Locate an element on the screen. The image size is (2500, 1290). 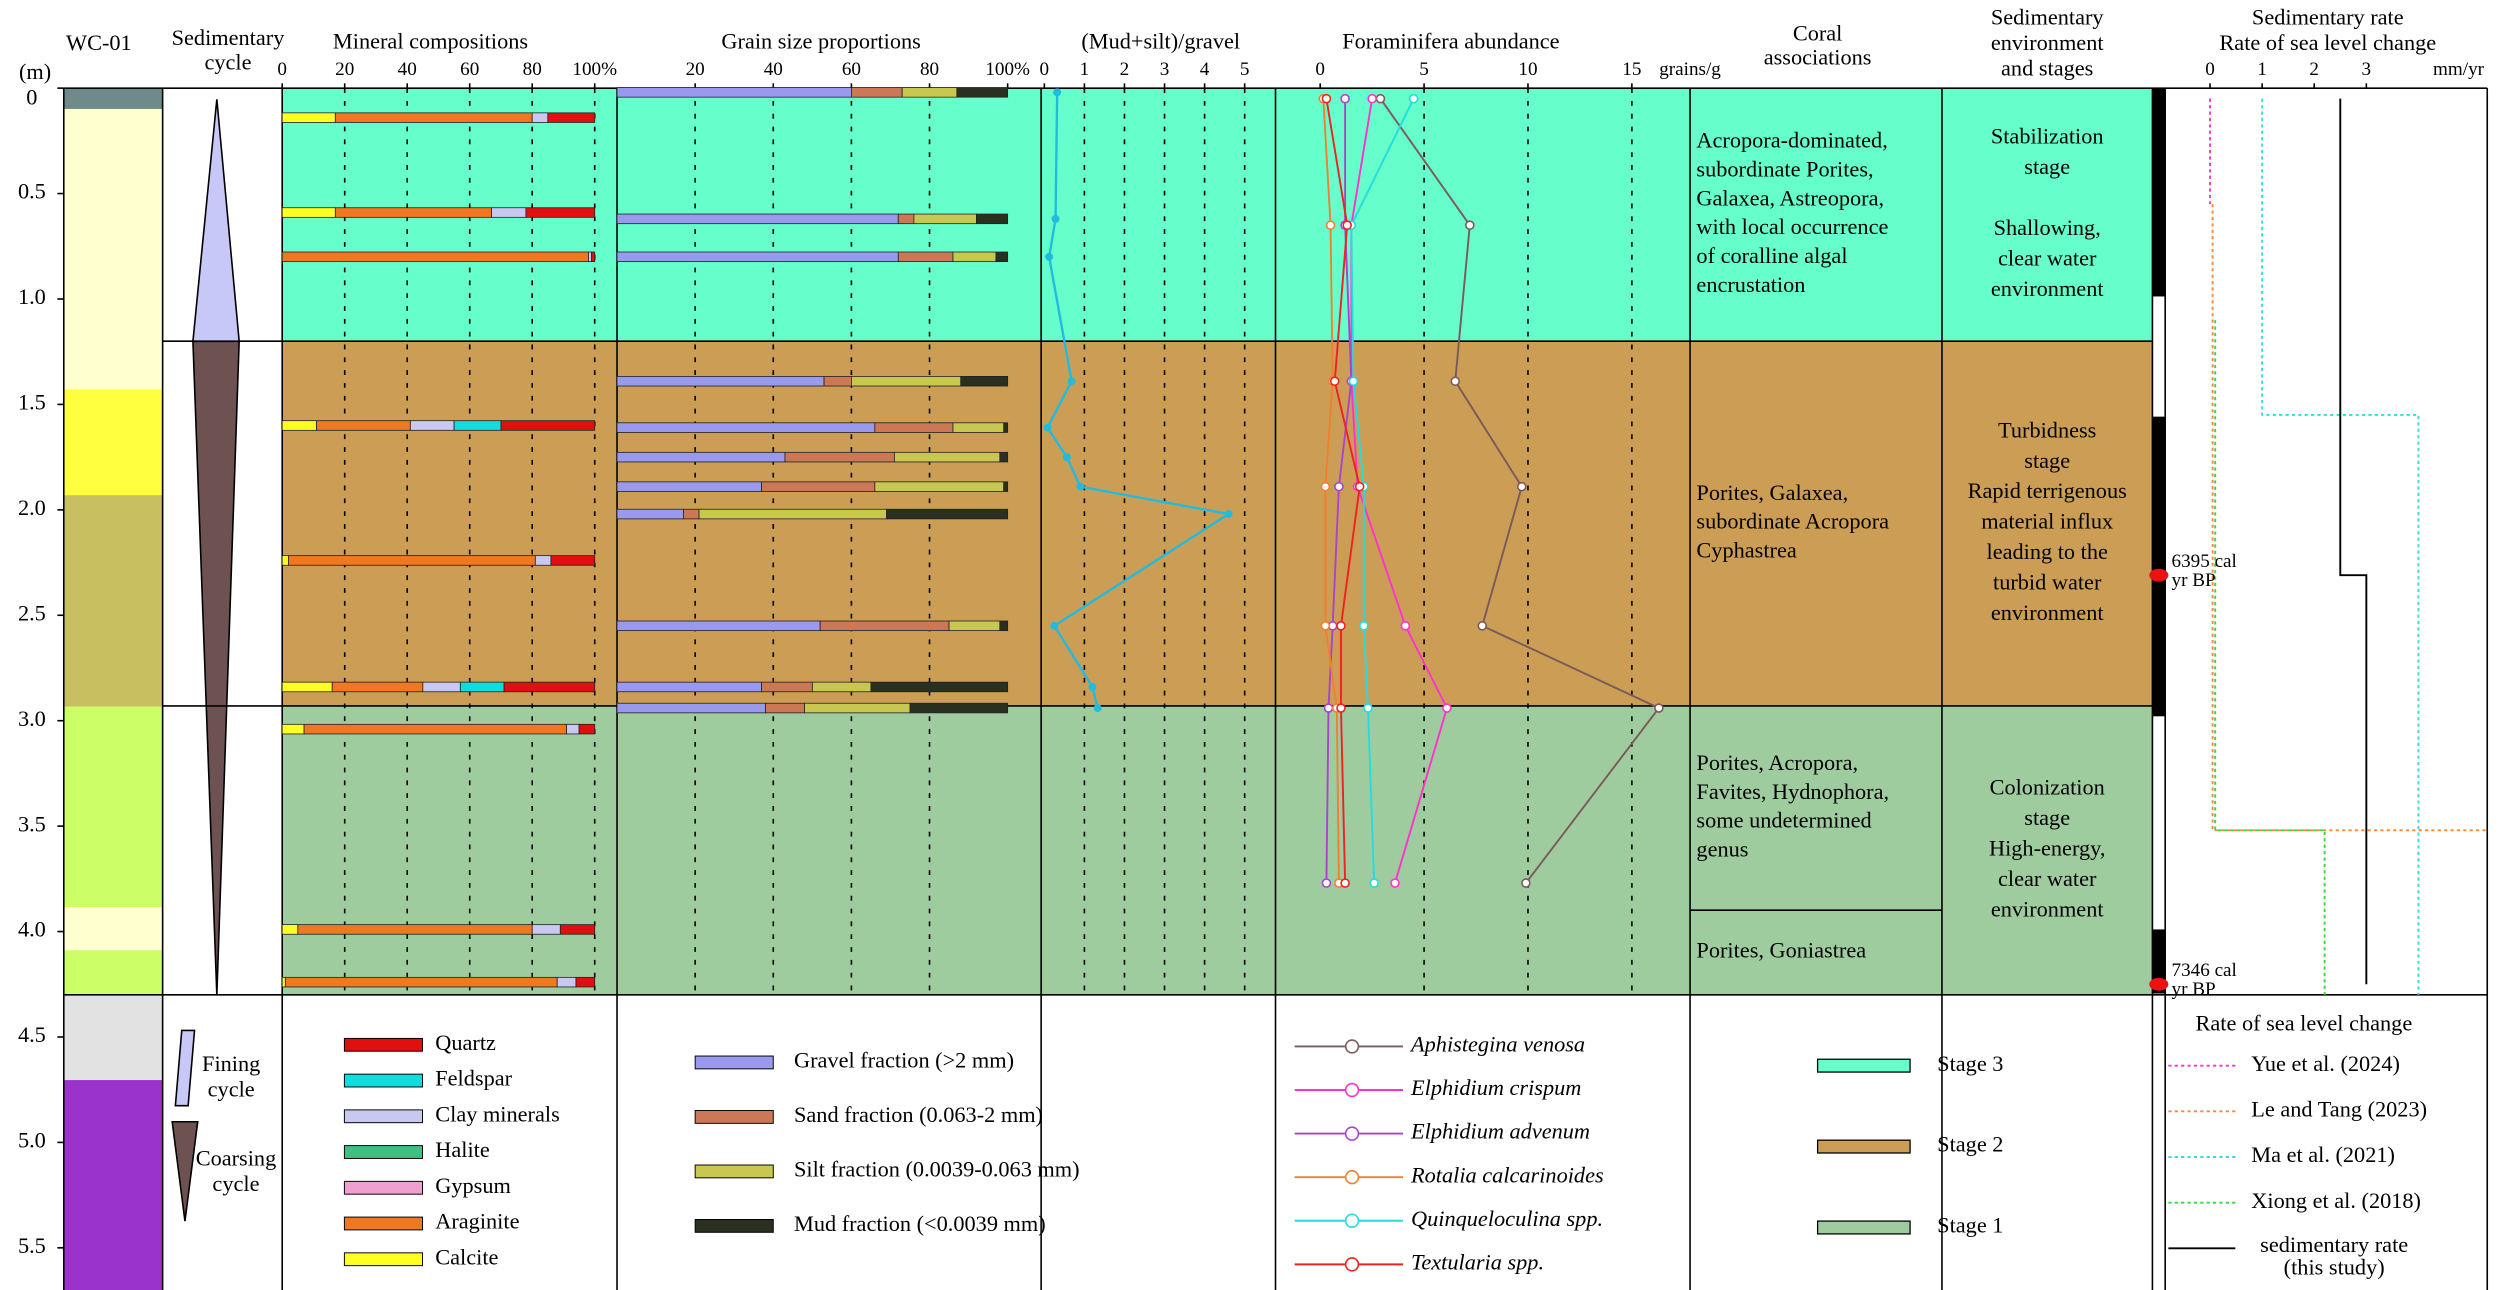
cycle-legend-label: cycle is located at coordinates (235, 1183).